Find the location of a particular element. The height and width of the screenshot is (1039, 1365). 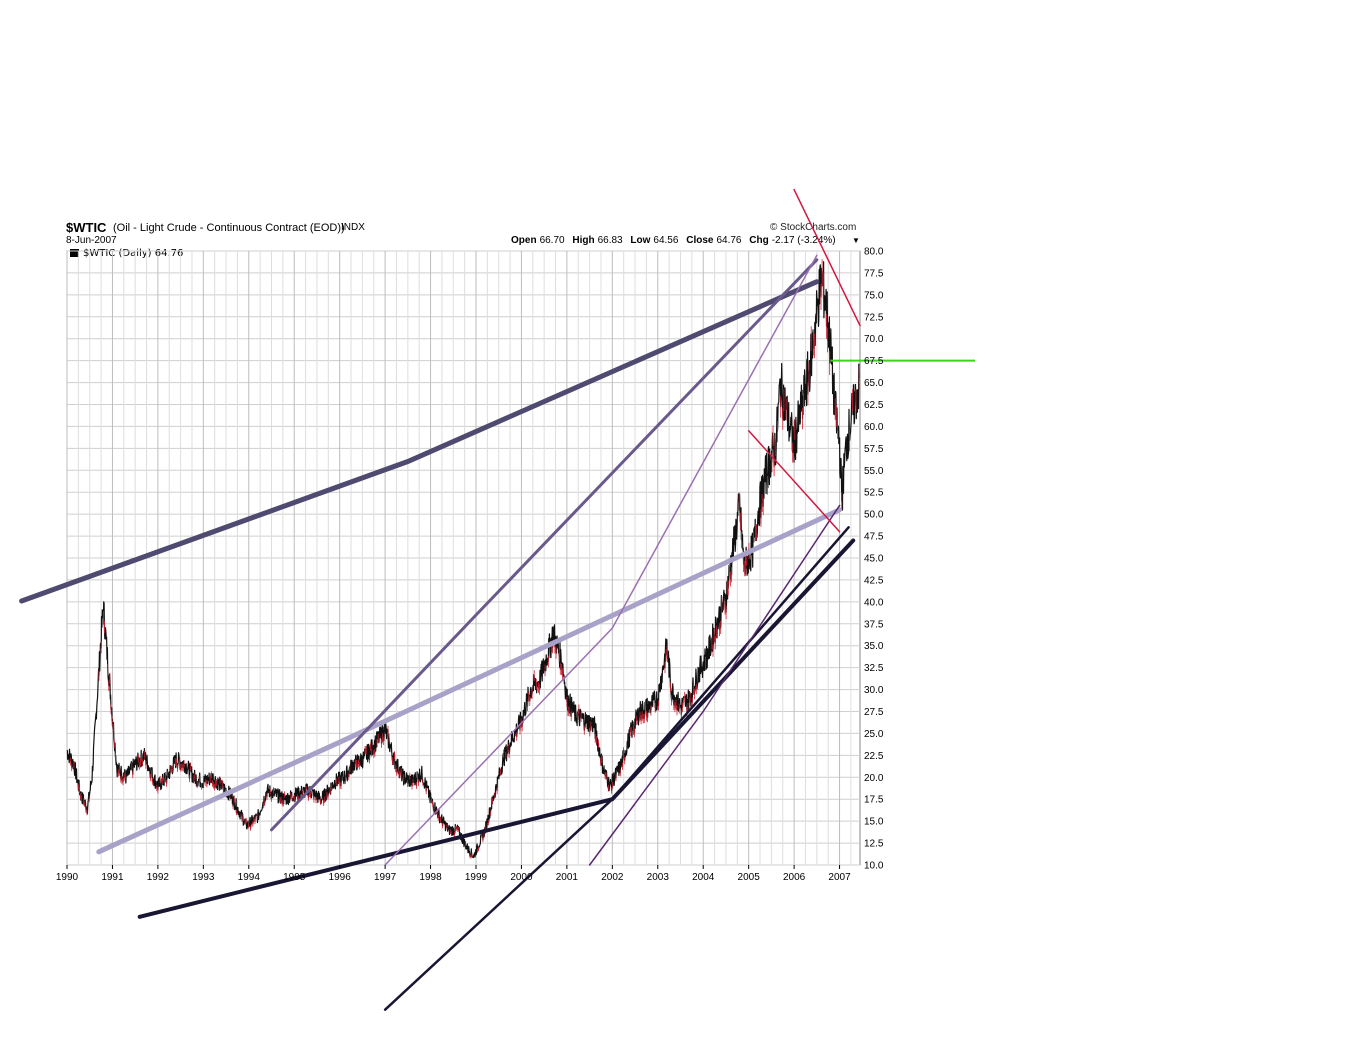

y-tick-label: 30.0 is located at coordinates (874, 690).